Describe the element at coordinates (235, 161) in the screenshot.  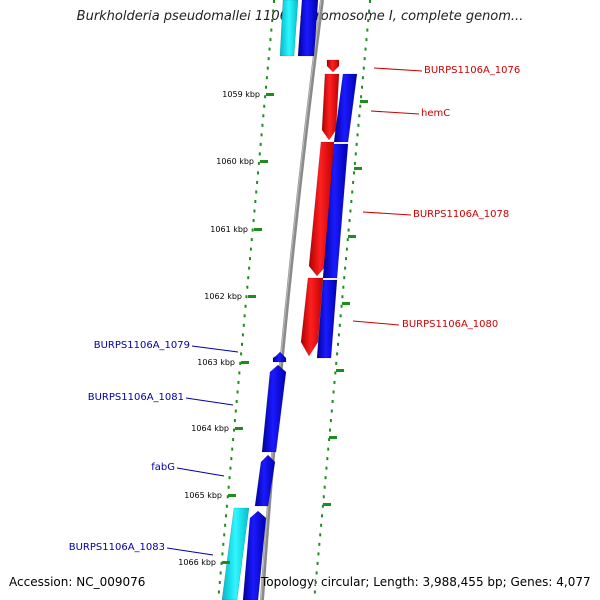
I see `kbp-tick-label: 1060 kbp` at that location.